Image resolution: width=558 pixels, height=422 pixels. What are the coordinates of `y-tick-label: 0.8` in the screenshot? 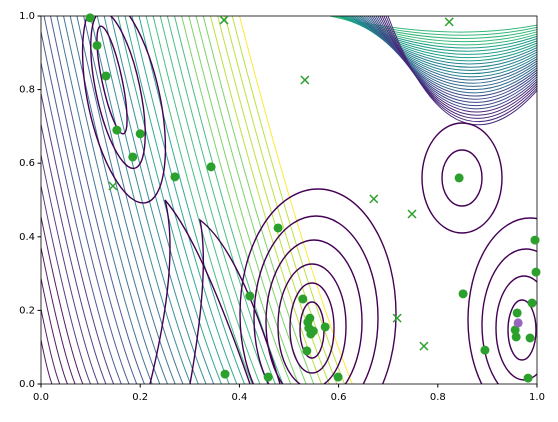 It's located at (27, 90).